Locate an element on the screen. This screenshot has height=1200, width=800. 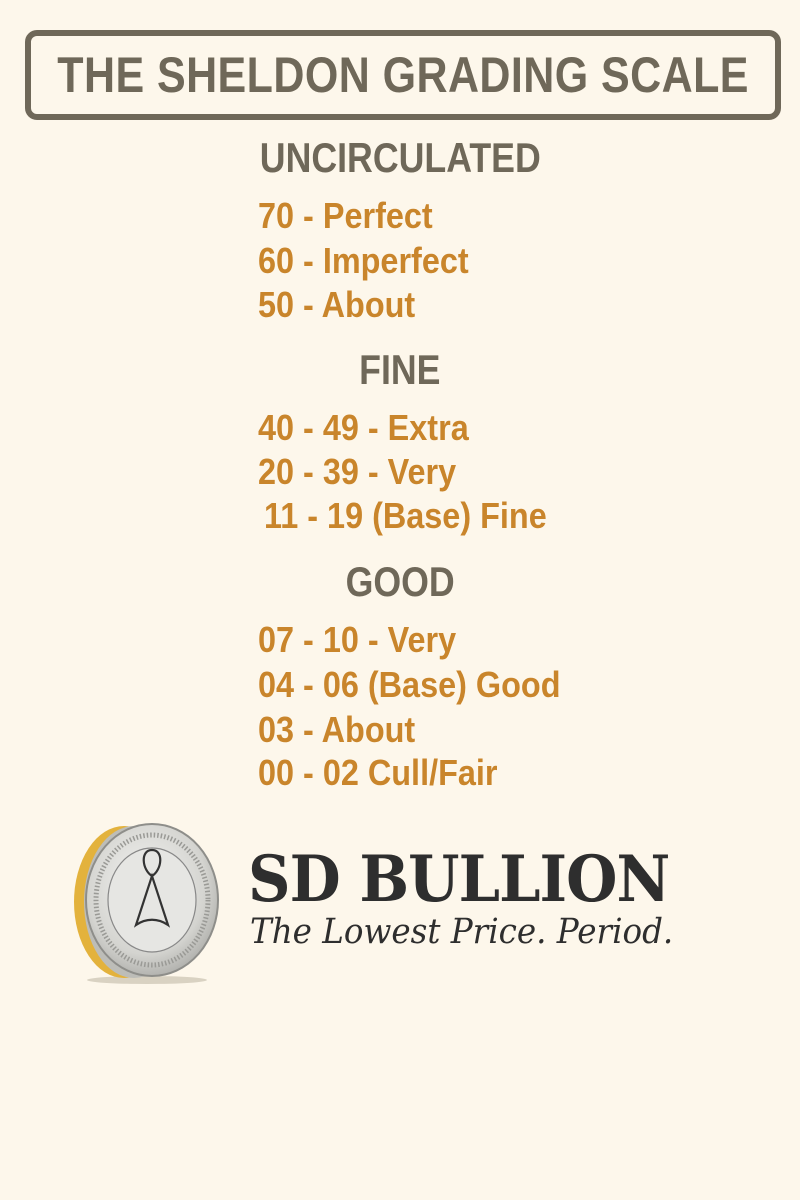
heading-text: UNCIRCULATED is located at coordinates (400, 157).